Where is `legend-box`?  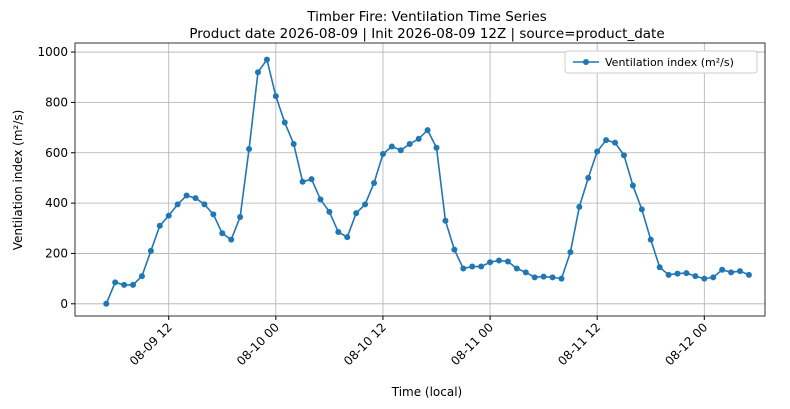 legend-box is located at coordinates (661, 62).